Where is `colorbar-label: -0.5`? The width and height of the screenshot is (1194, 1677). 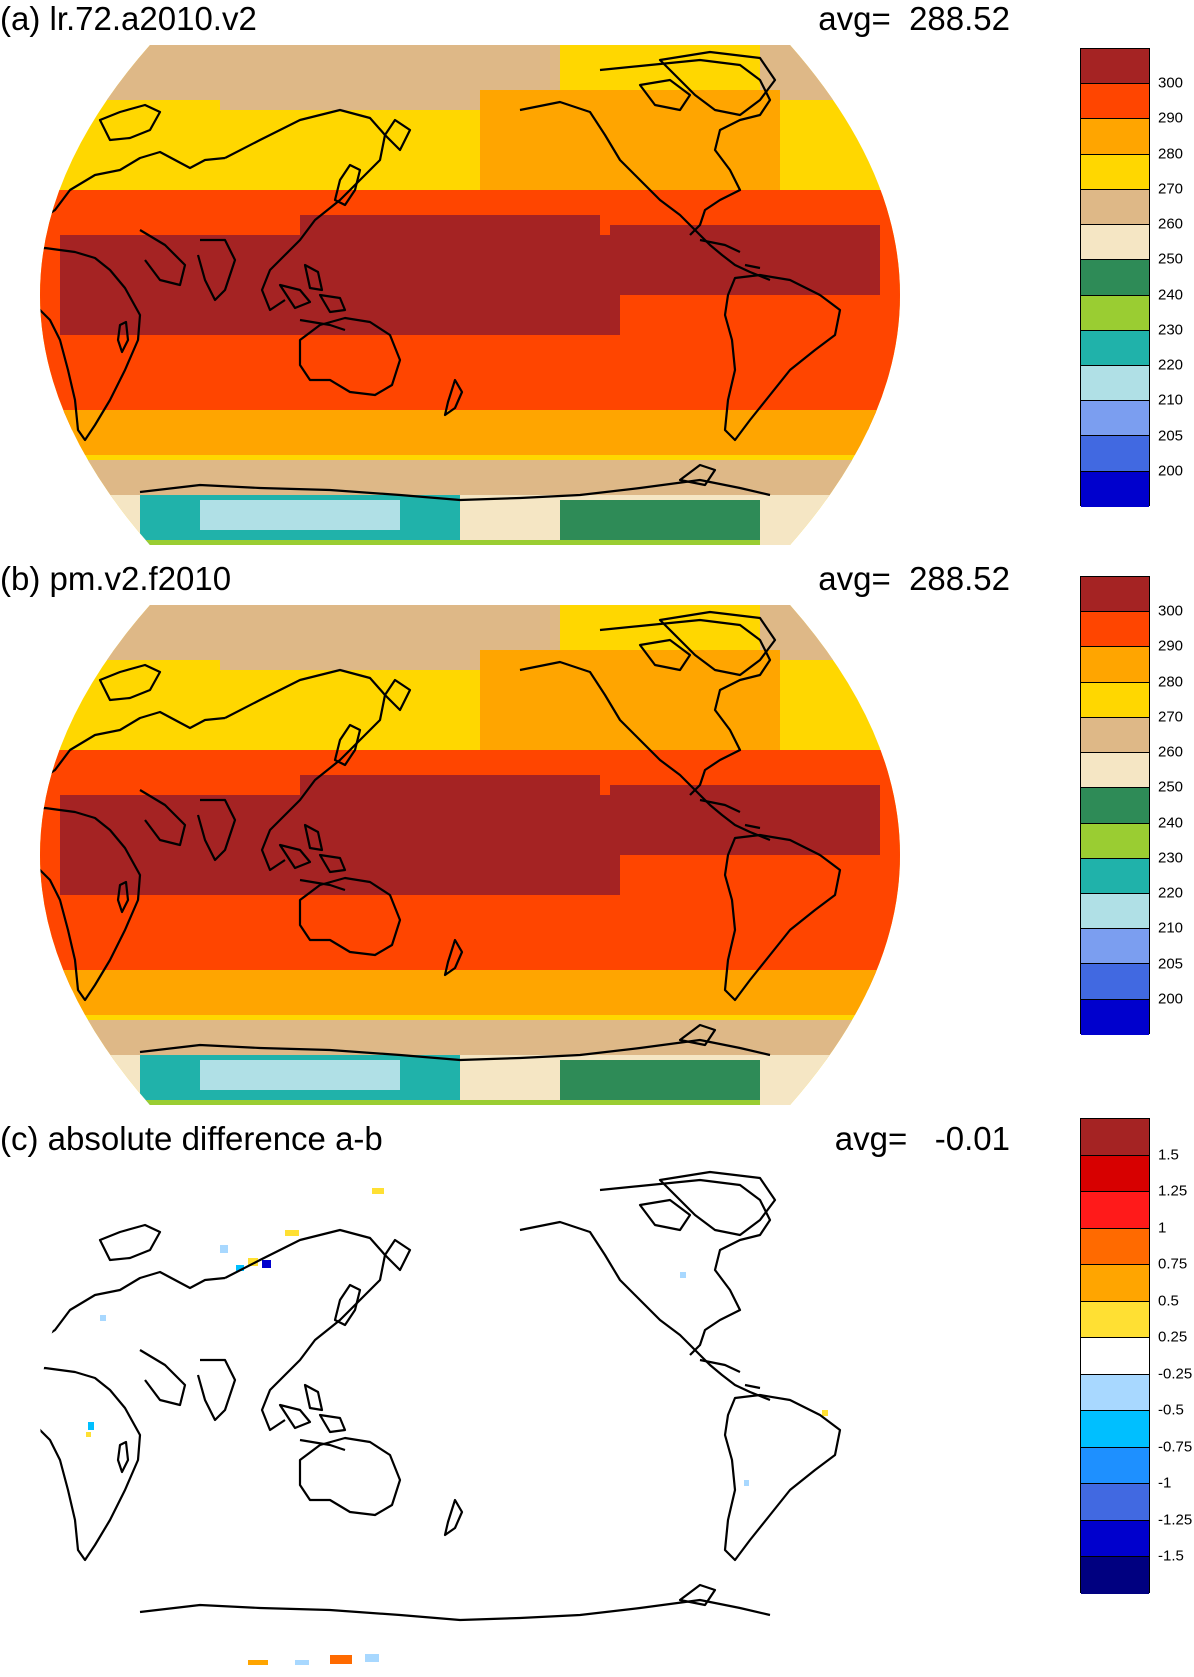
colorbar-label: -0.5 is located at coordinates (1171, 1410).